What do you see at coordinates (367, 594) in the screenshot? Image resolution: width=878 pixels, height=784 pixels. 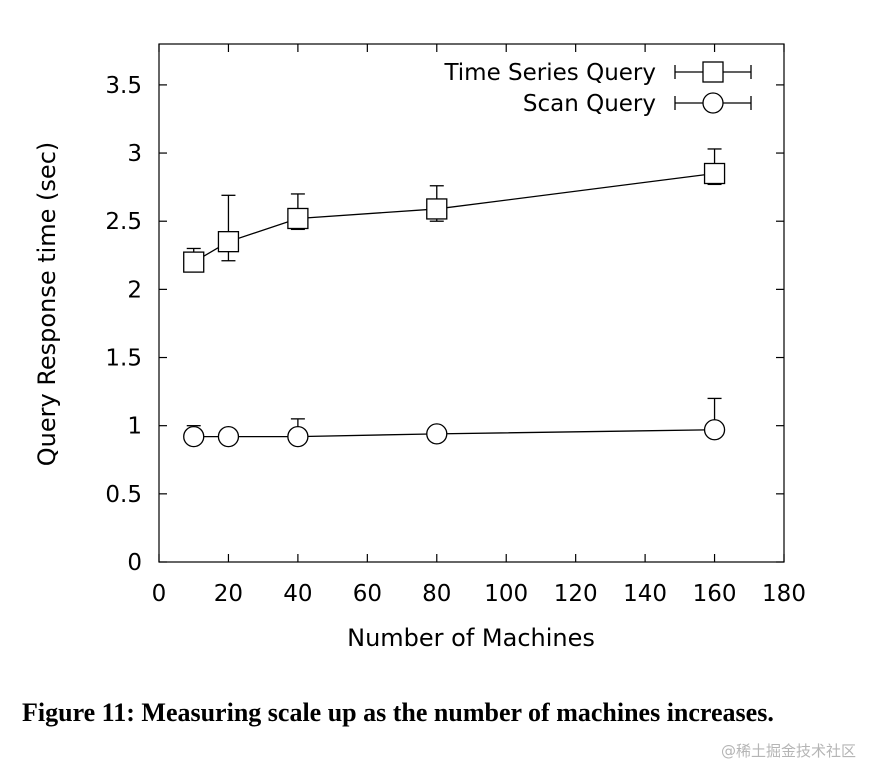 I see `x-tick-label: 60` at bounding box center [367, 594].